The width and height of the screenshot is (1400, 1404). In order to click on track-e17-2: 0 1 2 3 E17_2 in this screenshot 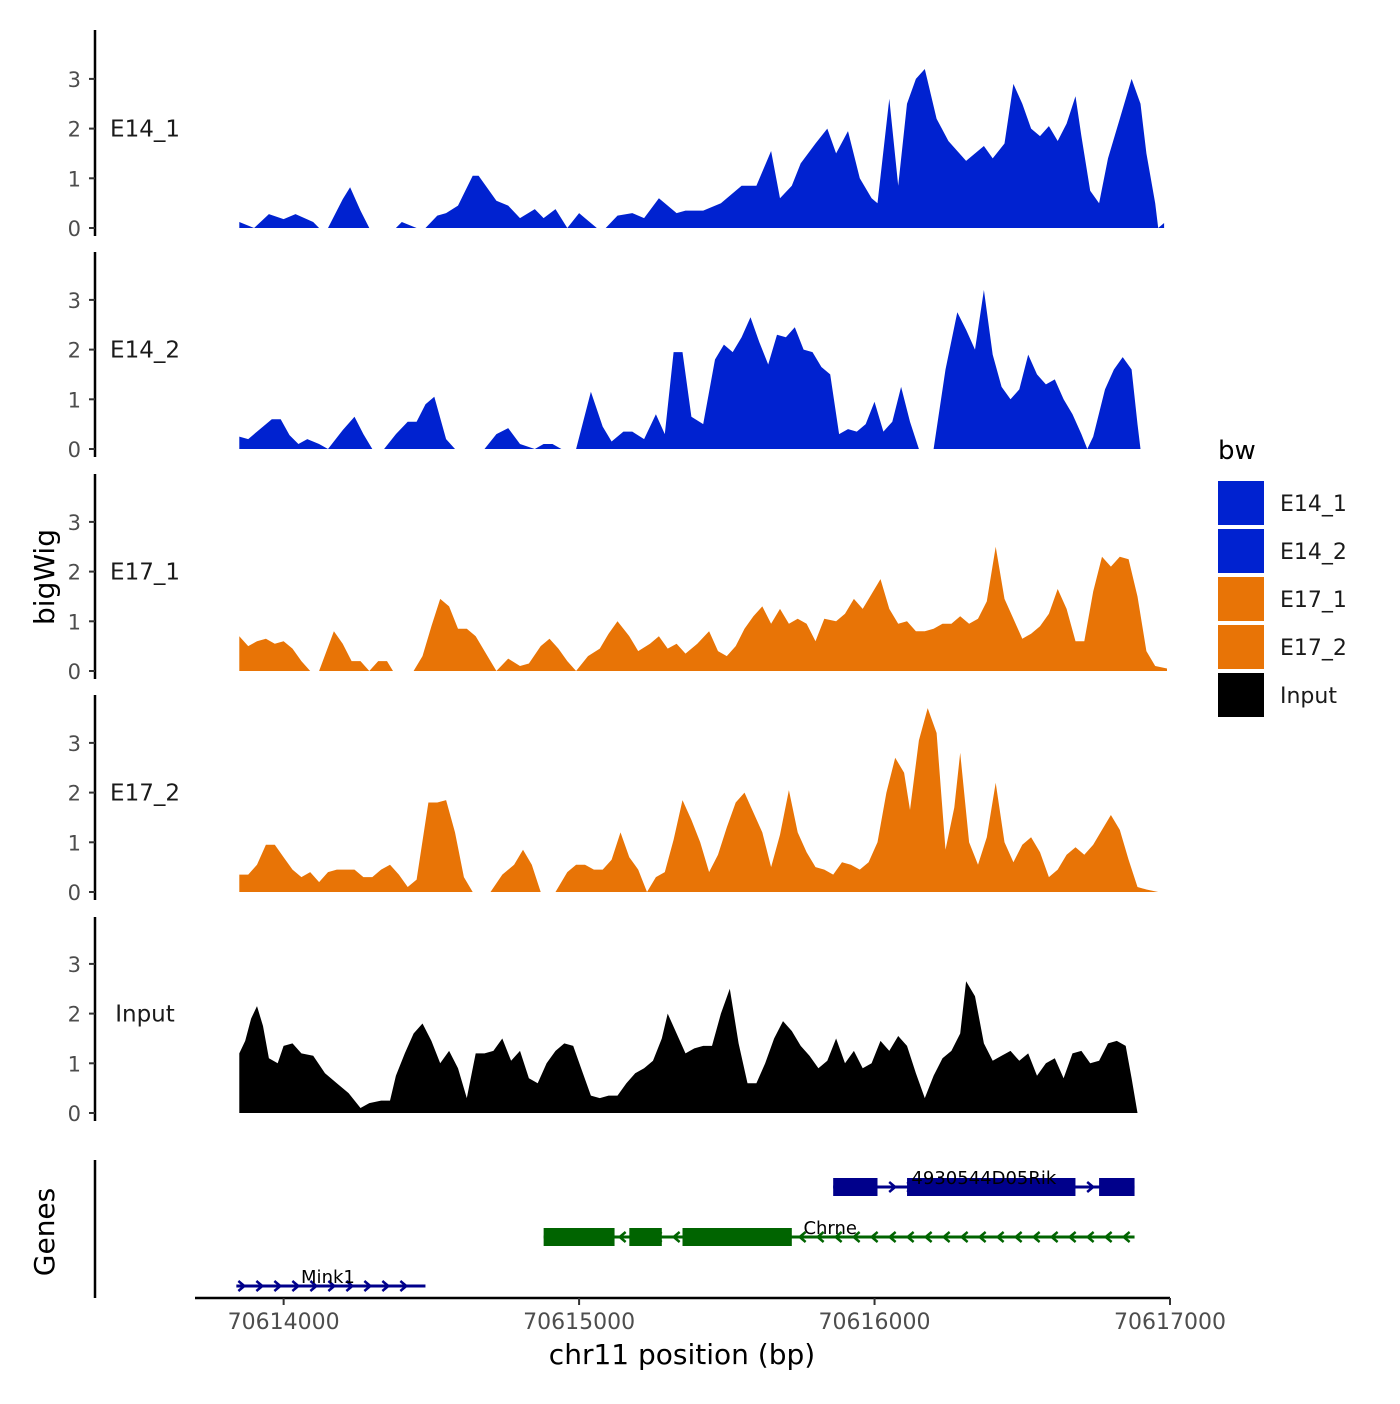, I will do `click(613, 800)`.